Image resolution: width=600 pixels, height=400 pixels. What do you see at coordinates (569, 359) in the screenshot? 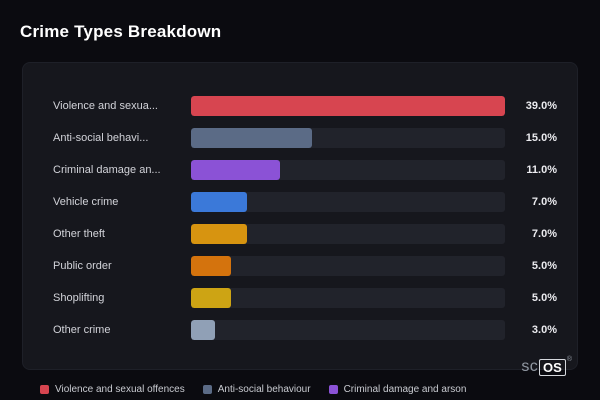
I see `registered-mark-icon: ®` at bounding box center [569, 359].